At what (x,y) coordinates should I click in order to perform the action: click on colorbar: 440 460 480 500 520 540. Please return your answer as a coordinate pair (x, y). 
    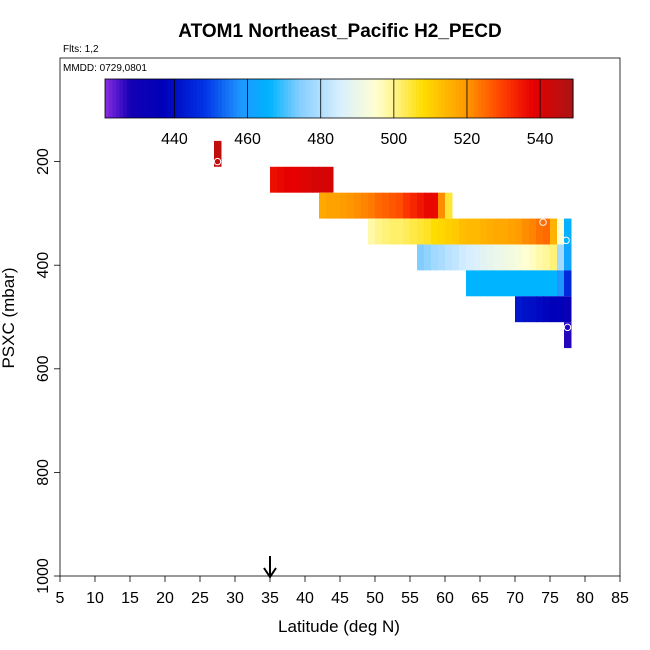
    Looking at the image, I should click on (339, 113).